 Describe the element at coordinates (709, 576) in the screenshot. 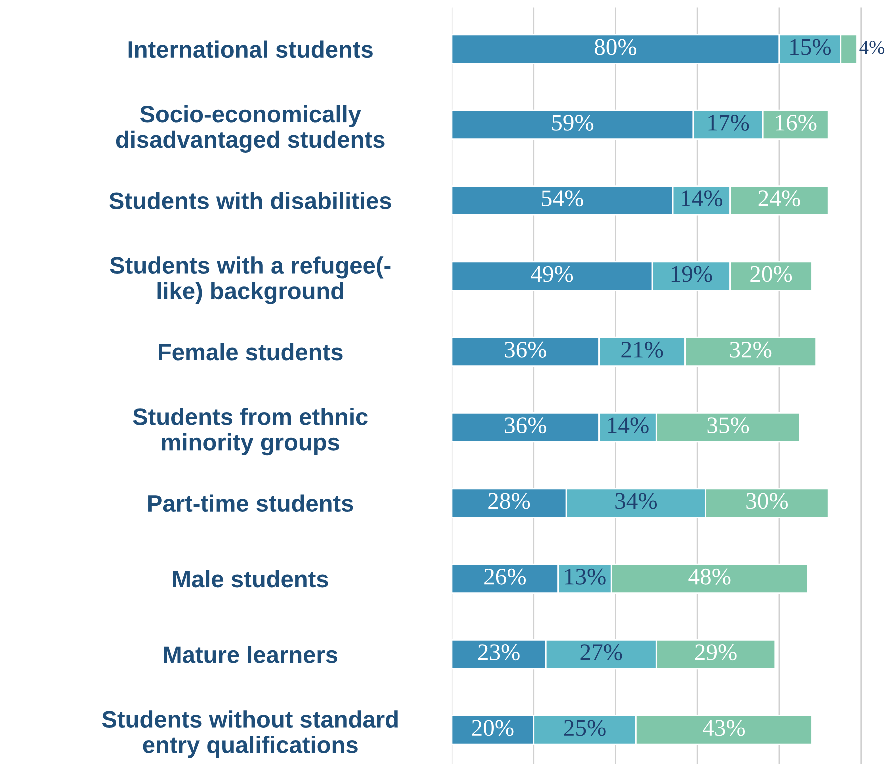

I see `data-label: 48%` at that location.